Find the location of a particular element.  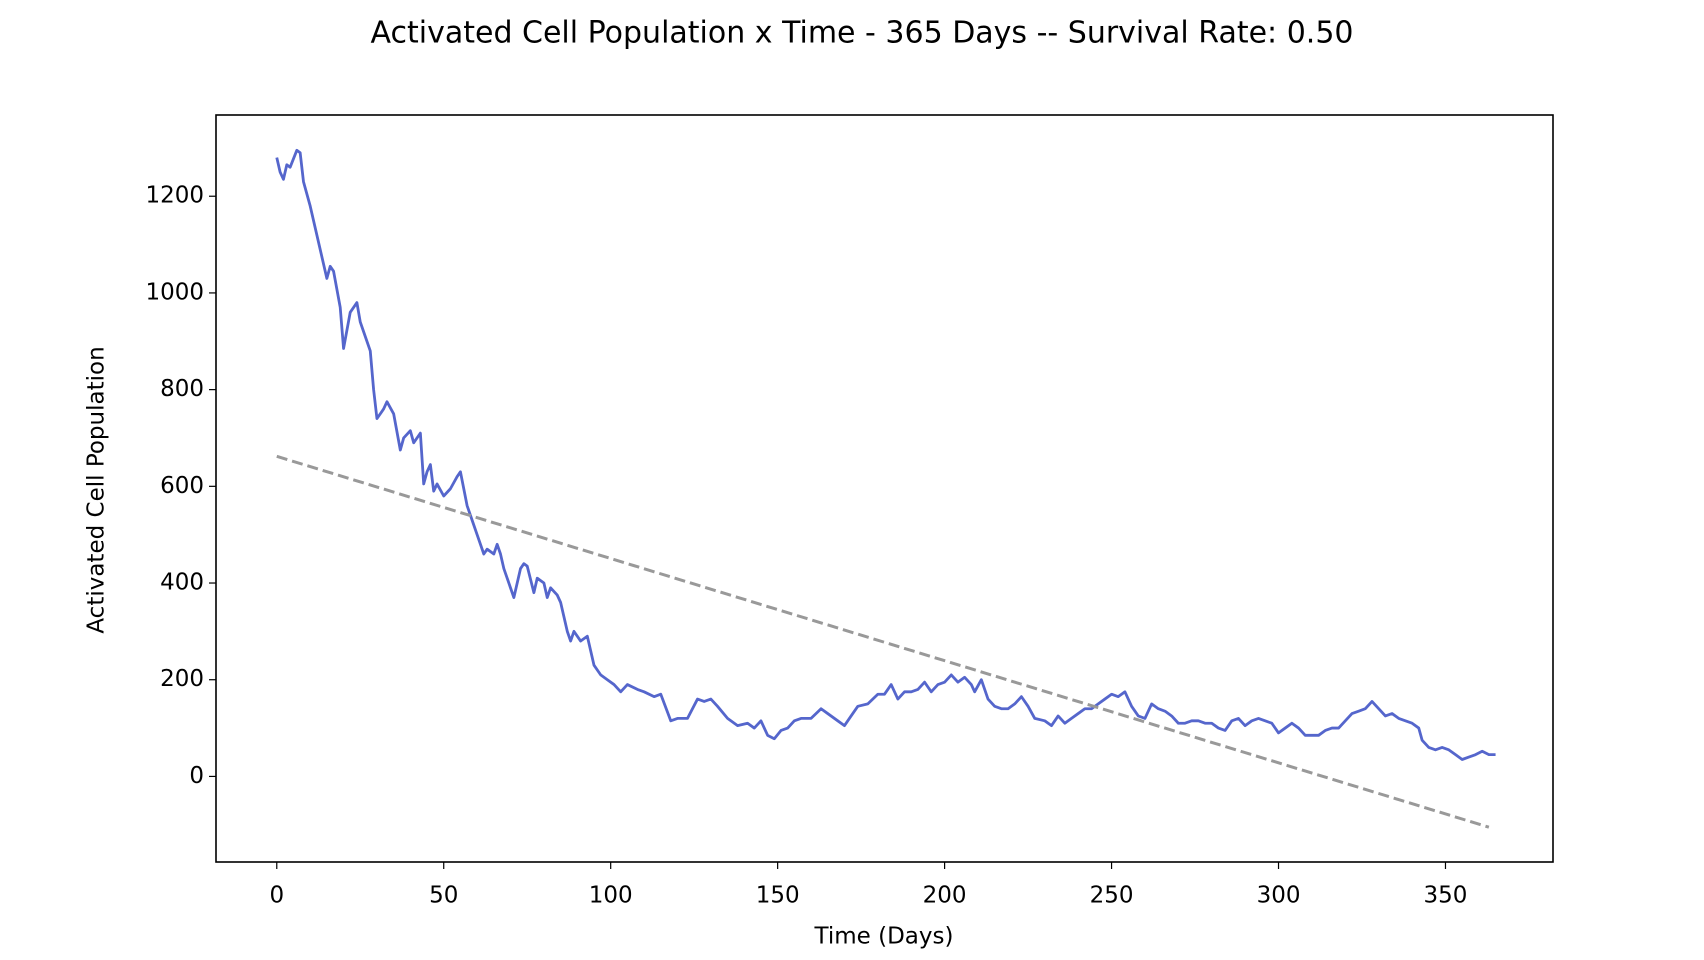

y-tick-label: 200 is located at coordinates (182, 679).